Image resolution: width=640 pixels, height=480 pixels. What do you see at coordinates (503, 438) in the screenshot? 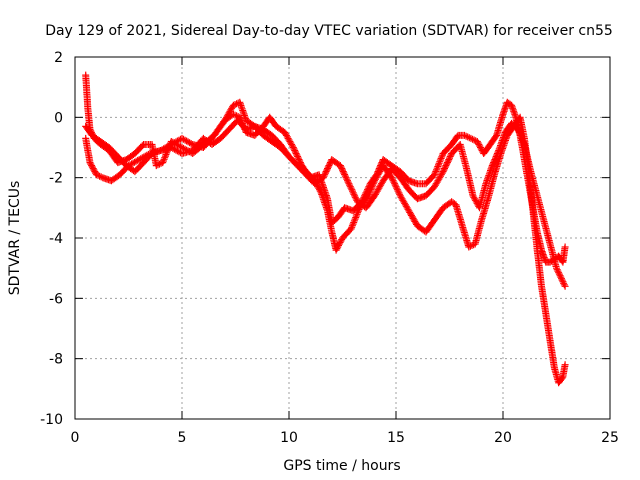
I see `x-tick-label: 20` at bounding box center [503, 438].